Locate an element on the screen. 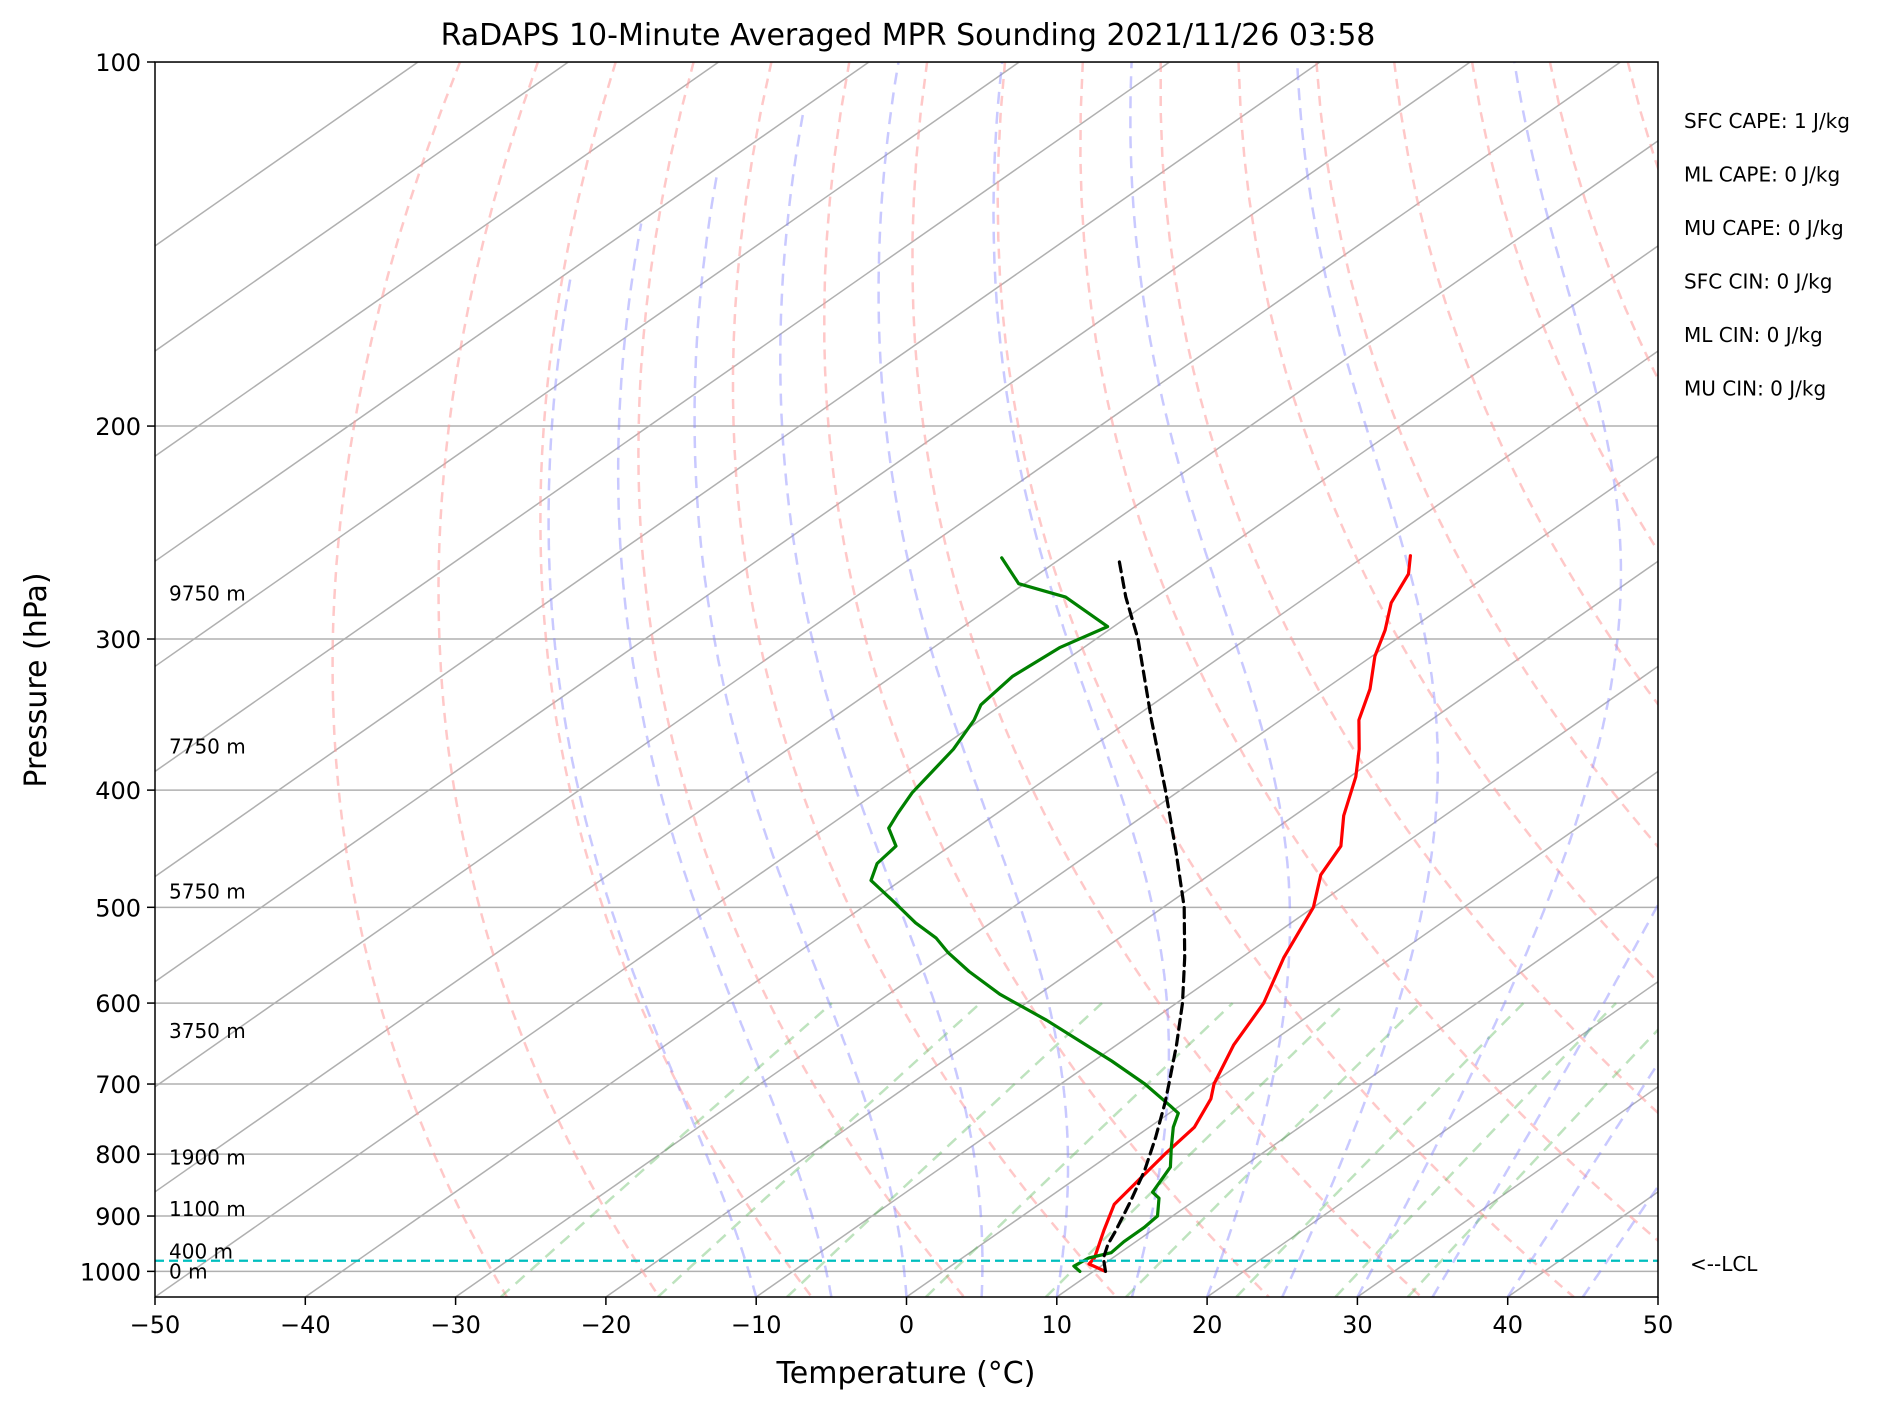 The width and height of the screenshot is (1882, 1406). dewpoint-profile-line is located at coordinates (1024, 914).